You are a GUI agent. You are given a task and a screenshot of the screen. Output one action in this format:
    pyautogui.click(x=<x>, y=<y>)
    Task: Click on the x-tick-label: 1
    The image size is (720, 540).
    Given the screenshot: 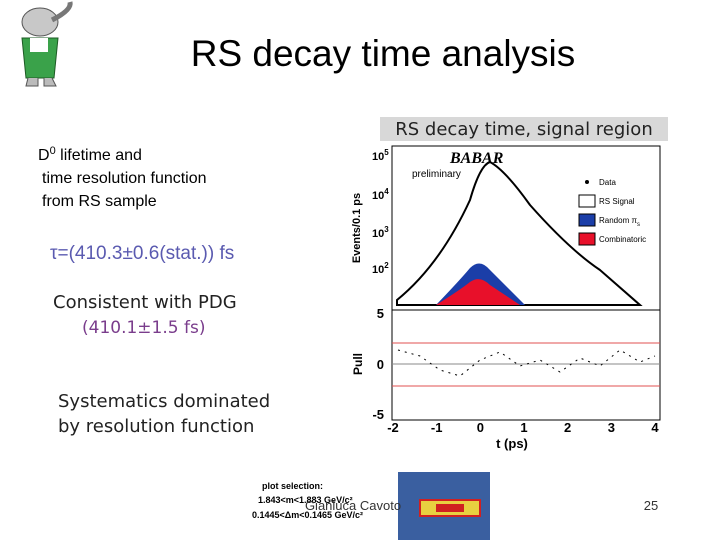 What is the action you would take?
    pyautogui.click(x=523, y=427)
    